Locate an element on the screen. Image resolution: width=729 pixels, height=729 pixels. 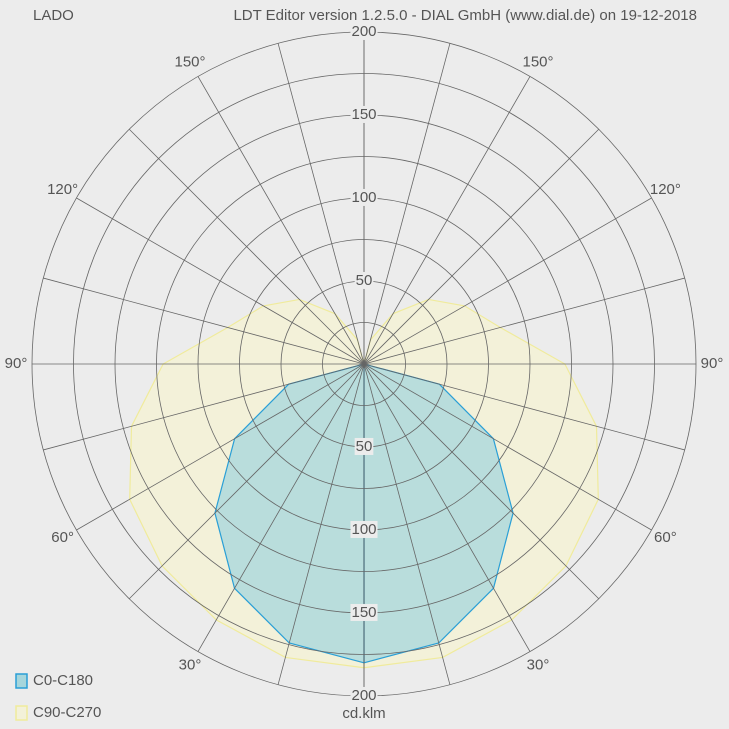
chart-subtitle: LADO is located at coordinates (53, 15).